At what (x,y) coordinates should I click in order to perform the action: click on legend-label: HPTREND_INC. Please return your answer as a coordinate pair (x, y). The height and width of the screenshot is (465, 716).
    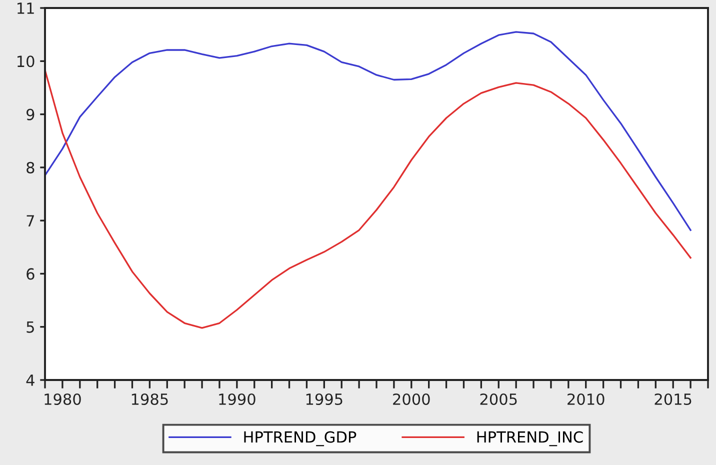
    Looking at the image, I should click on (530, 438).